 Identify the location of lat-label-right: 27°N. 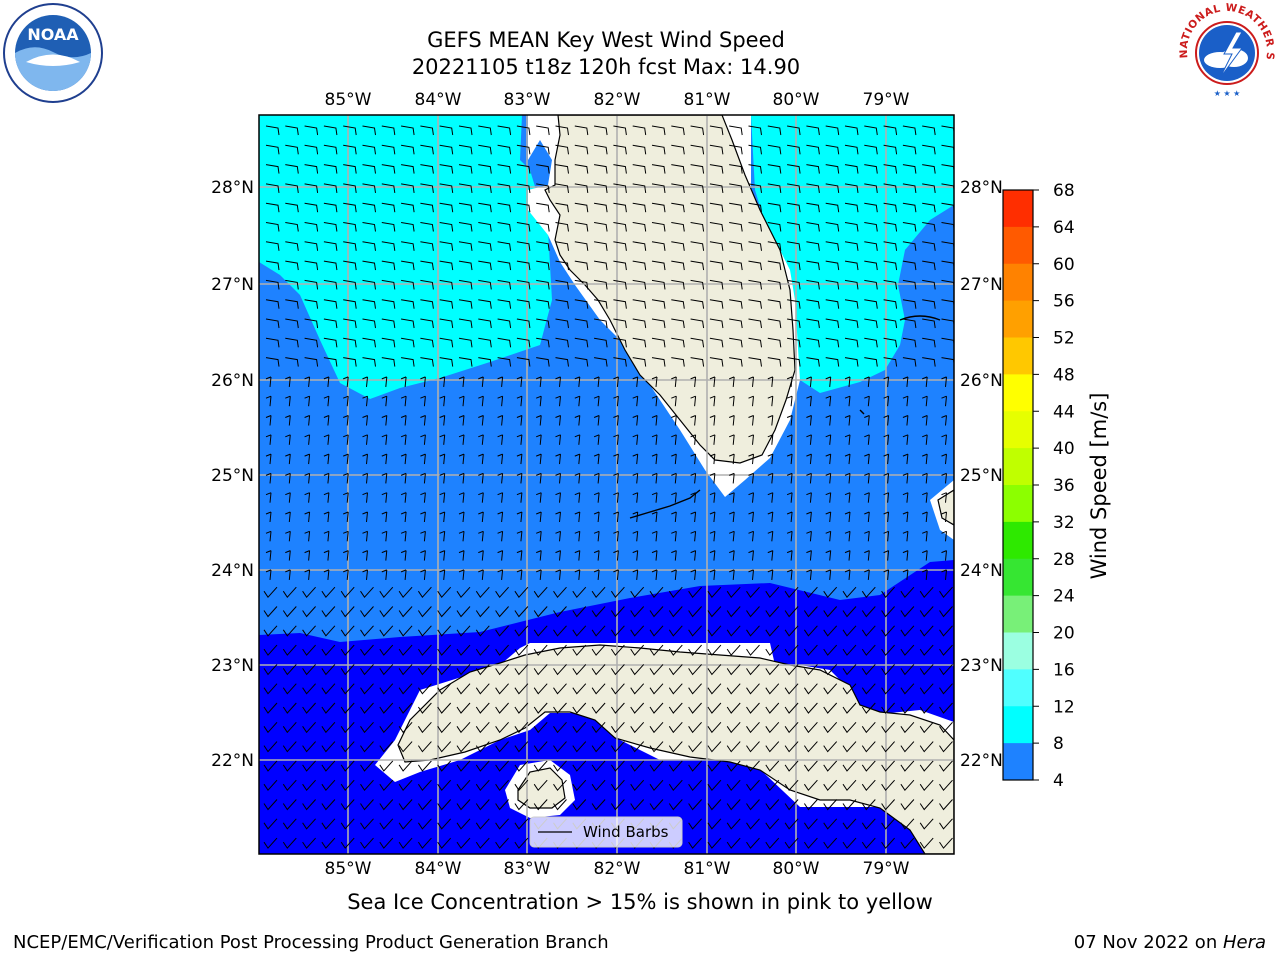
(981, 285).